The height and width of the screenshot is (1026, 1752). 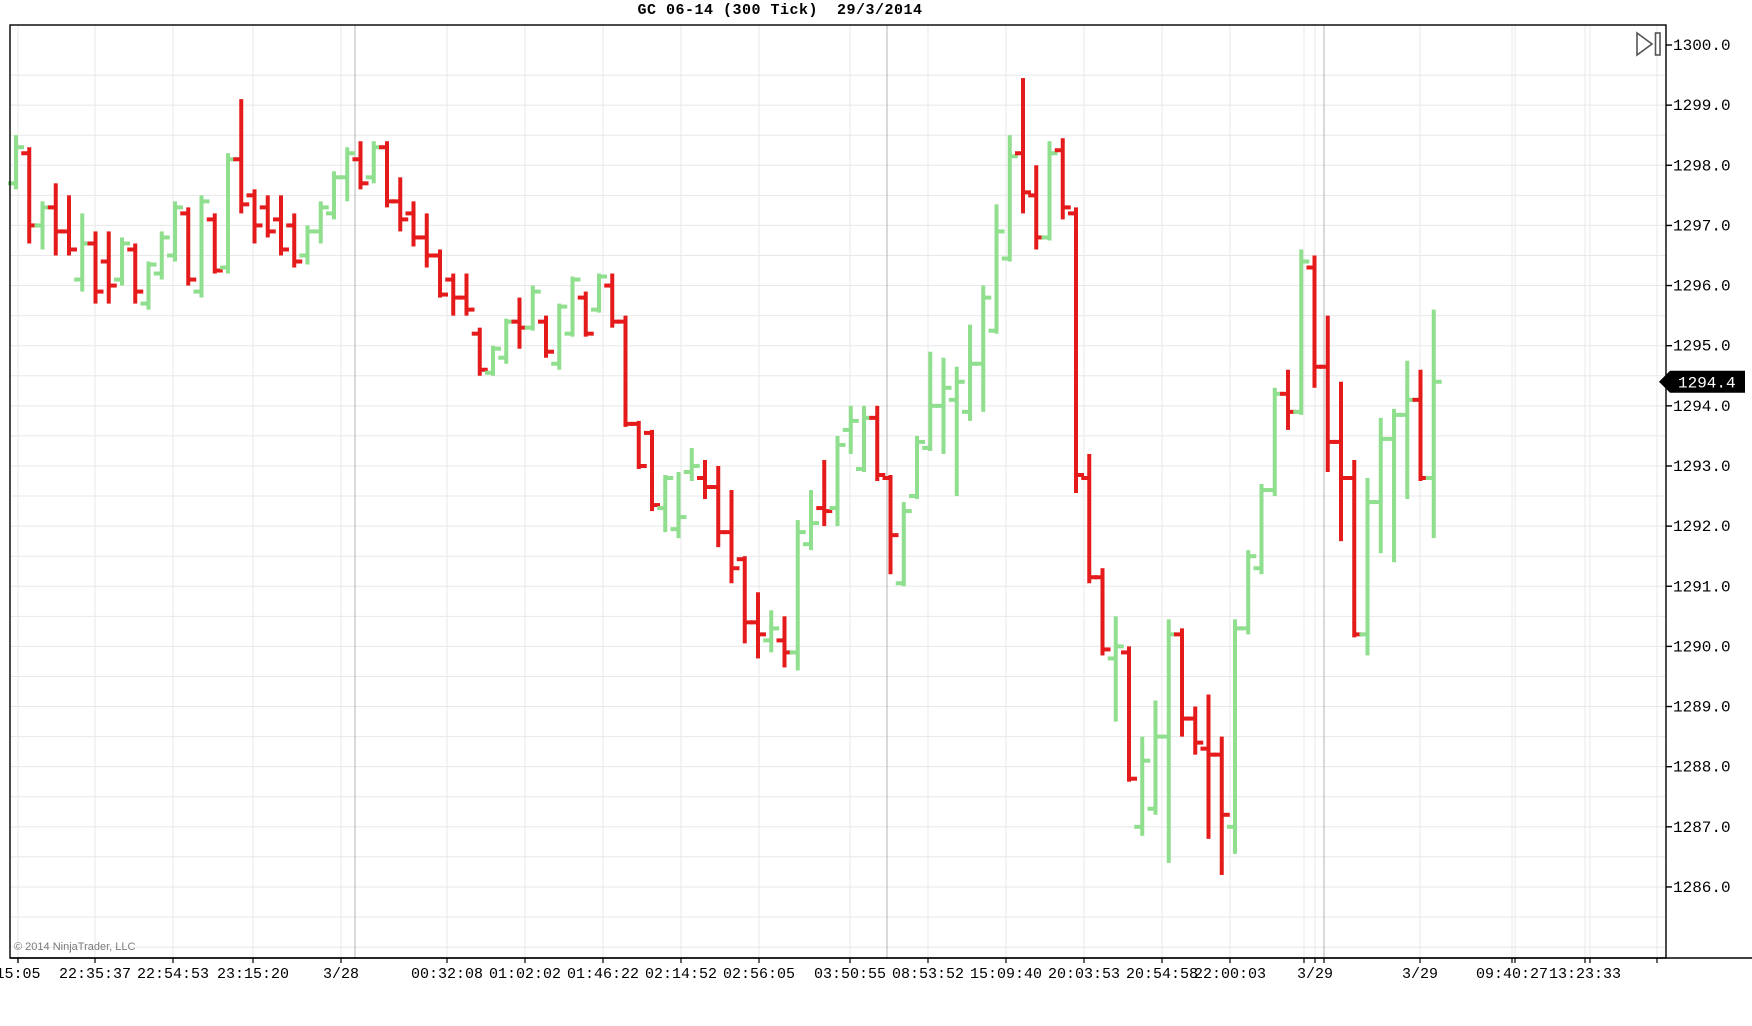 I want to click on price-axis-label: 1287.0, so click(x=1702, y=828).